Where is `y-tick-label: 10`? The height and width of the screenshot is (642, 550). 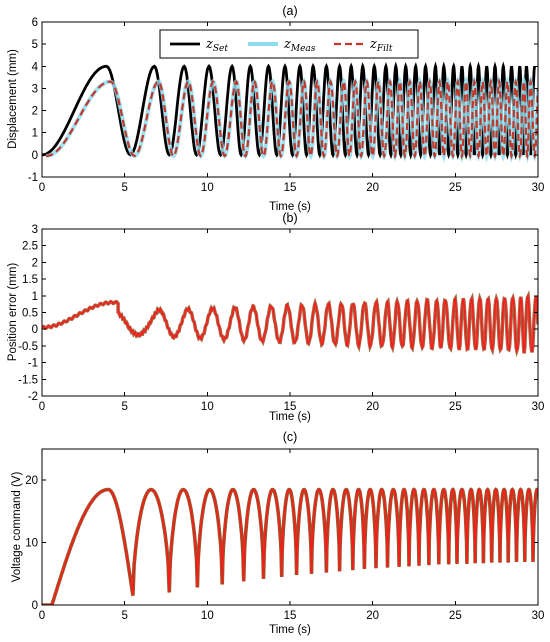 y-tick-label: 10 is located at coordinates (31, 544).